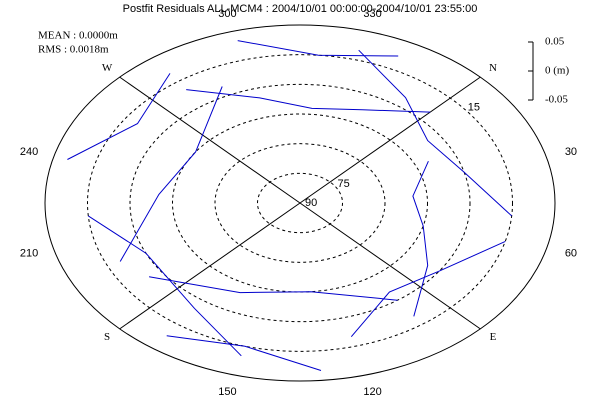  What do you see at coordinates (107, 68) in the screenshot?
I see `compass-label: W` at bounding box center [107, 68].